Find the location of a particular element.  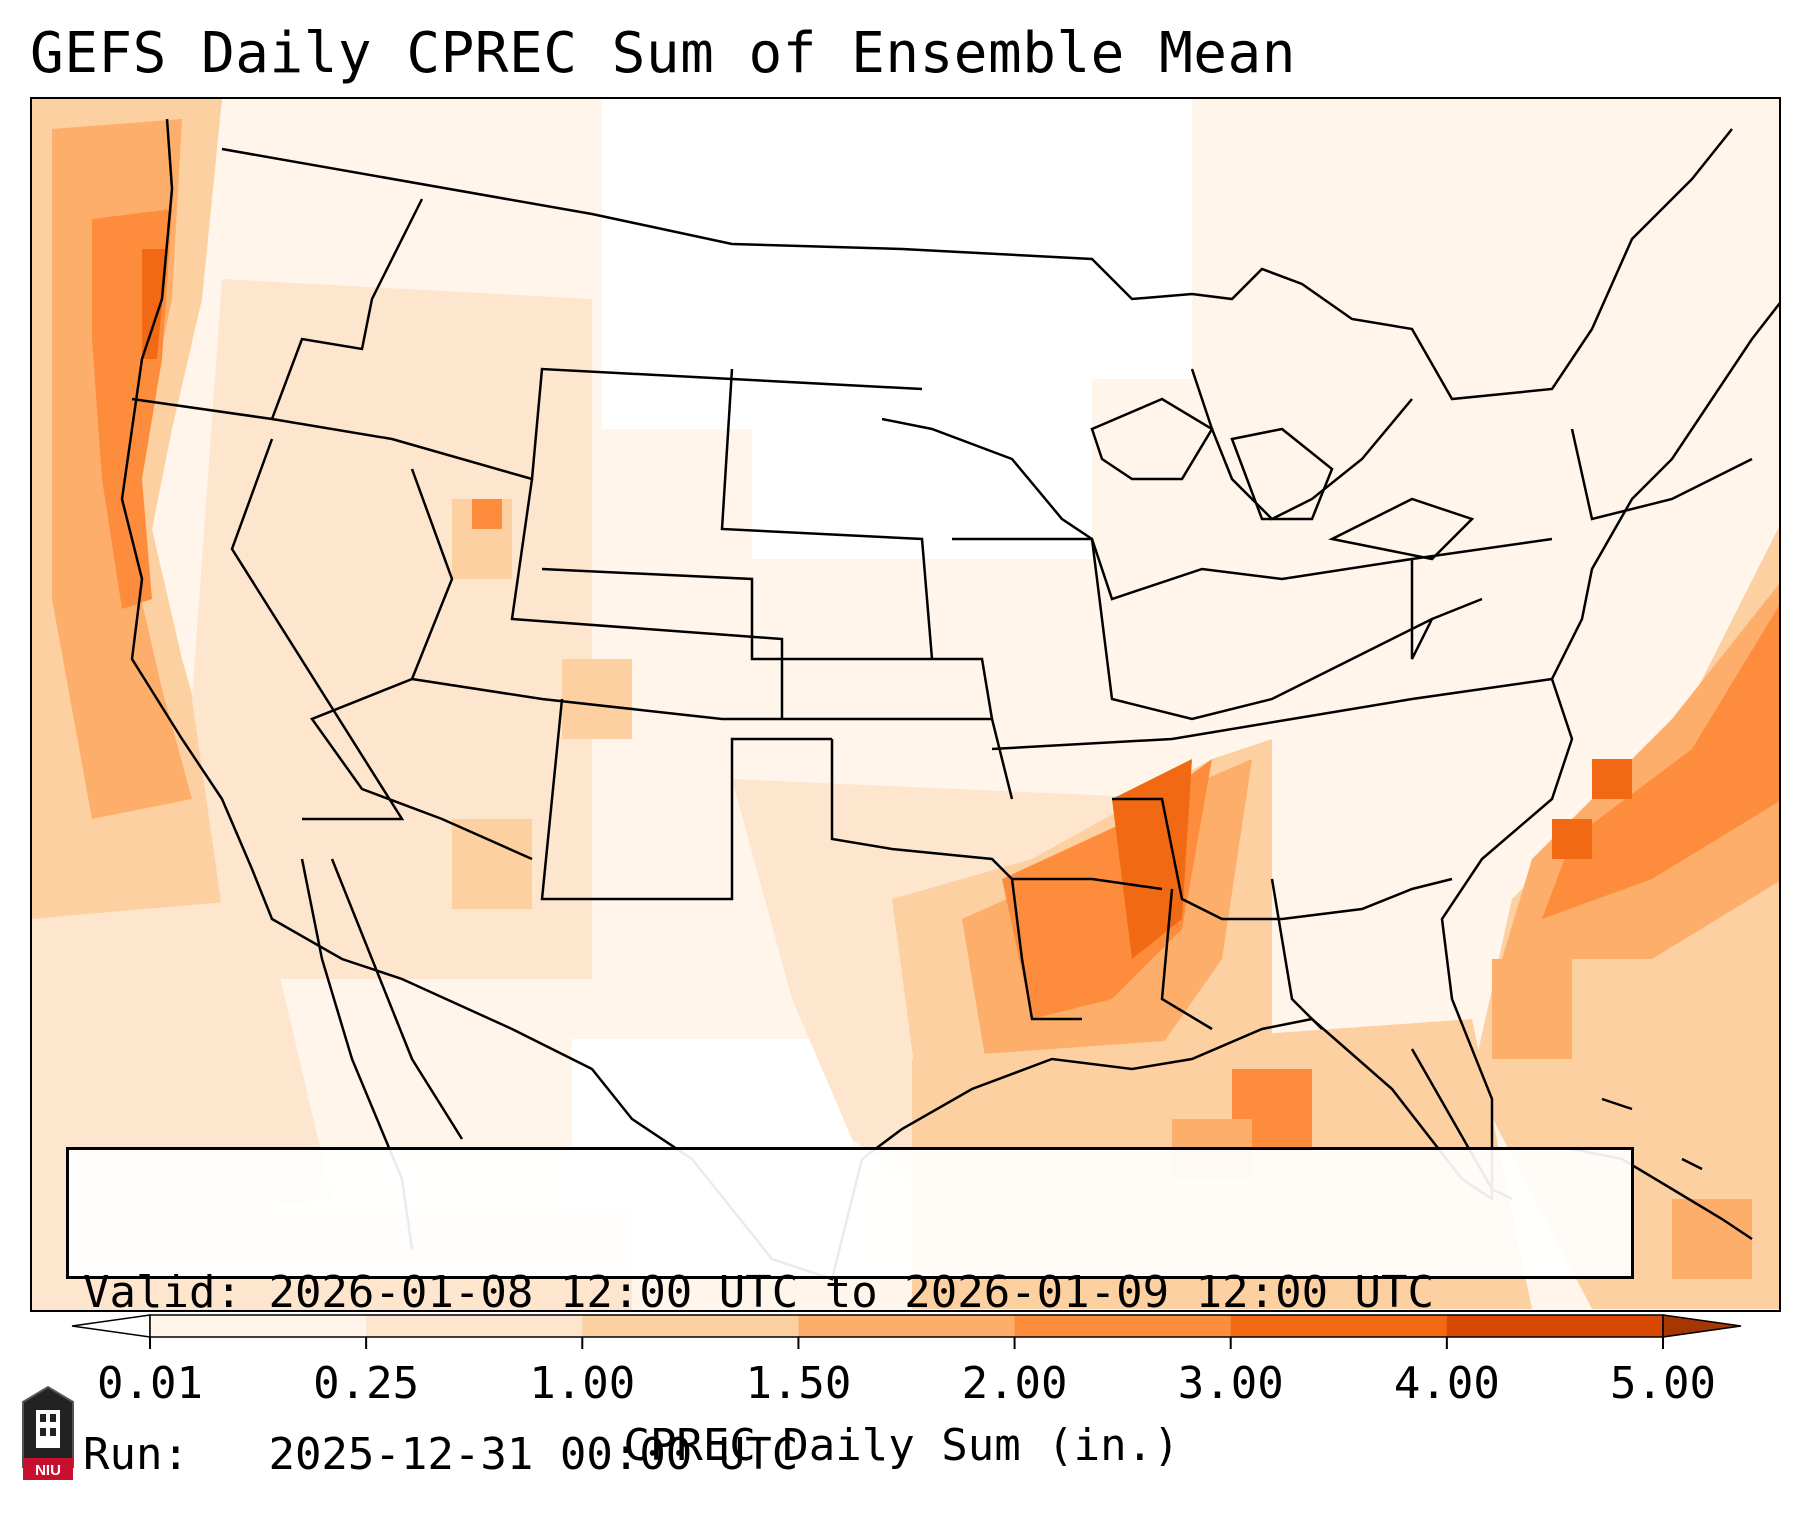

colorbar-tick-label: 0.01 is located at coordinates (150, 1383).